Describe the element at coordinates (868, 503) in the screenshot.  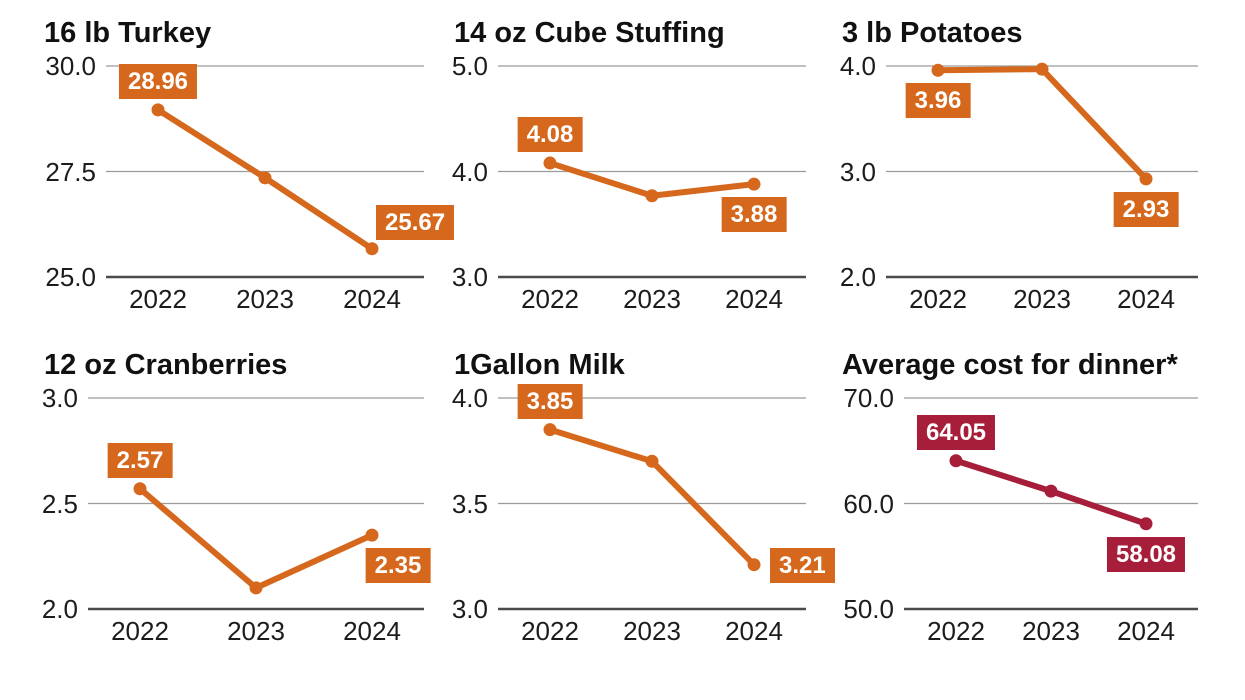
I see `y-tick-label: 60.0` at that location.